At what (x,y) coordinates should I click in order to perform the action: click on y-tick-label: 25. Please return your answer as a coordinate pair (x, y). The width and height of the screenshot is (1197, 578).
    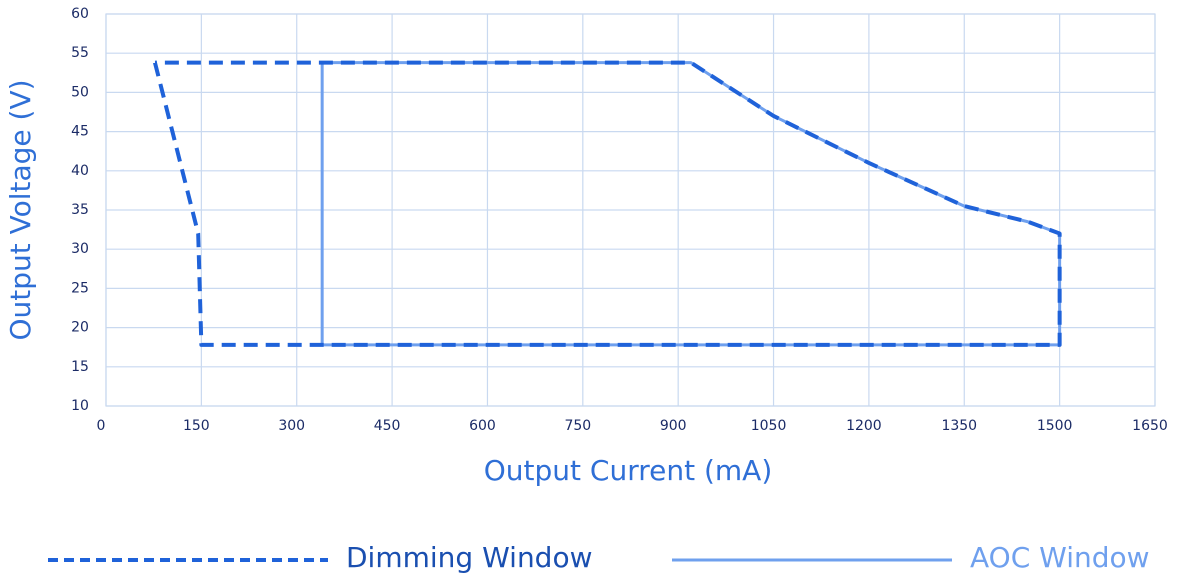
    Looking at the image, I should click on (80, 288).